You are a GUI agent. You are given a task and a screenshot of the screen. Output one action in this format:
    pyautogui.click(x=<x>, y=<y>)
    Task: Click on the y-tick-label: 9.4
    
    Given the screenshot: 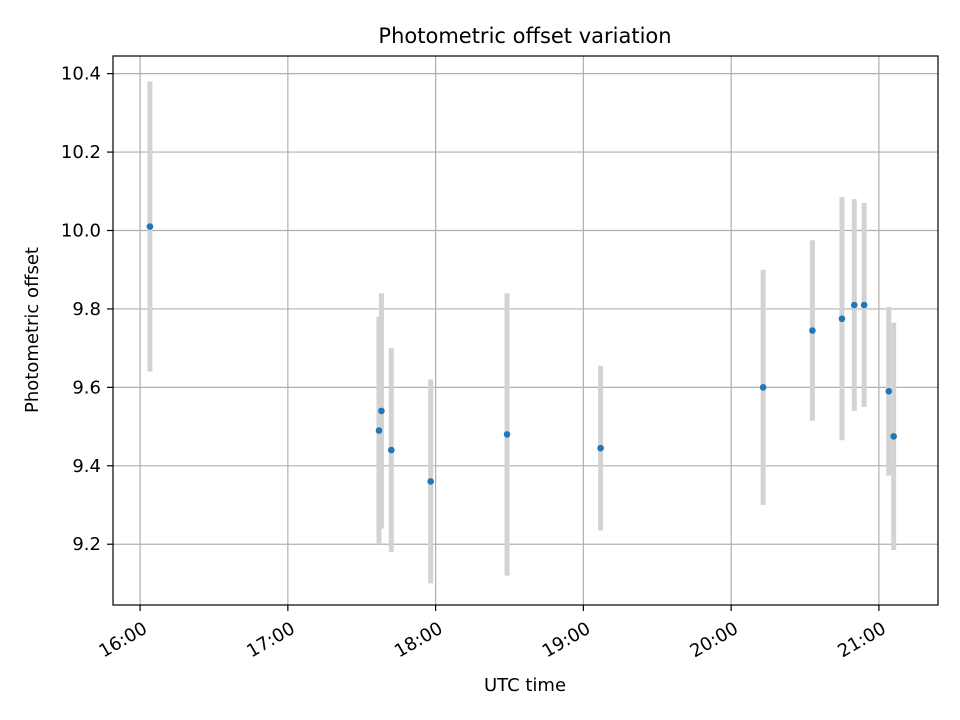 What is the action you would take?
    pyautogui.click(x=86, y=466)
    